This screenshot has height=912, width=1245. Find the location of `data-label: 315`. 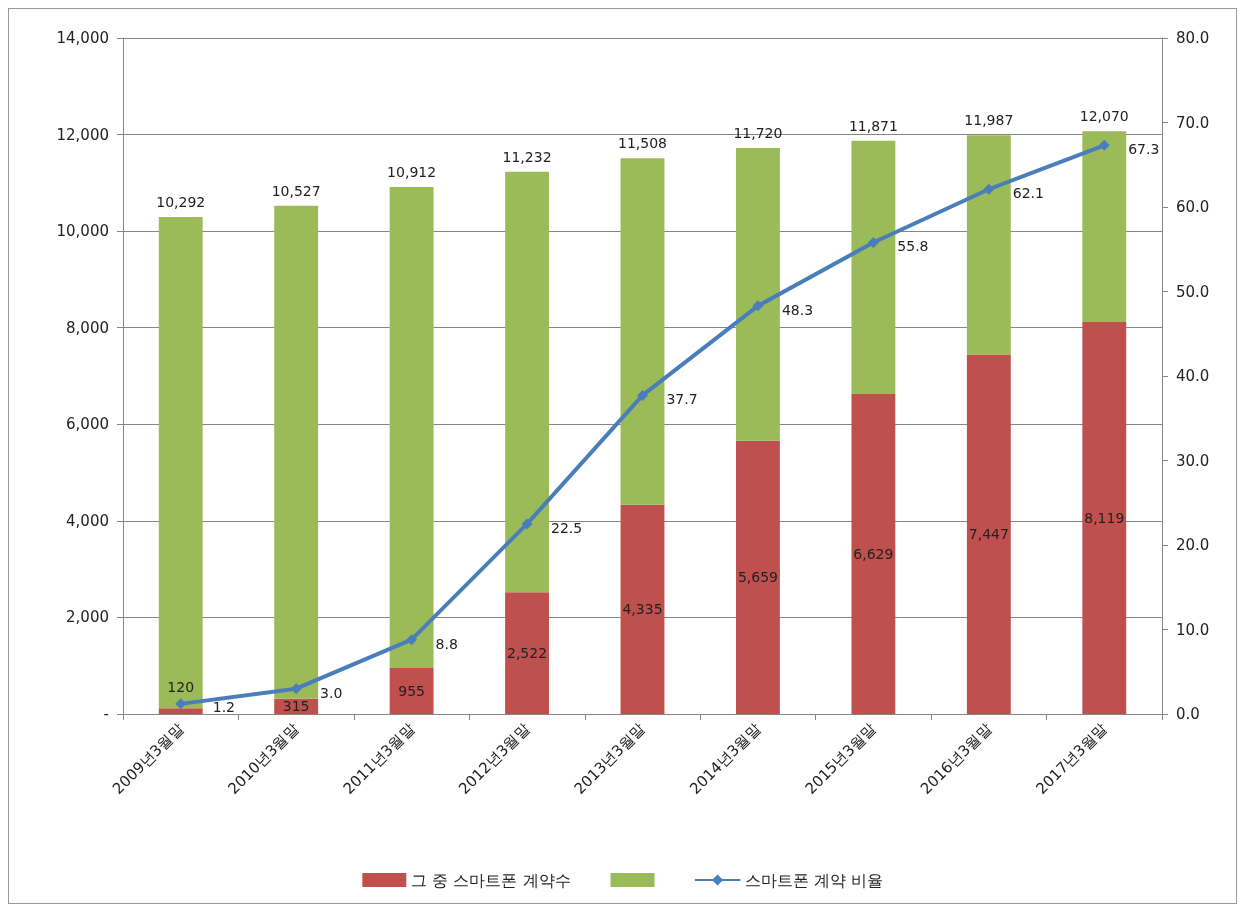

data-label: 315 is located at coordinates (296, 706).